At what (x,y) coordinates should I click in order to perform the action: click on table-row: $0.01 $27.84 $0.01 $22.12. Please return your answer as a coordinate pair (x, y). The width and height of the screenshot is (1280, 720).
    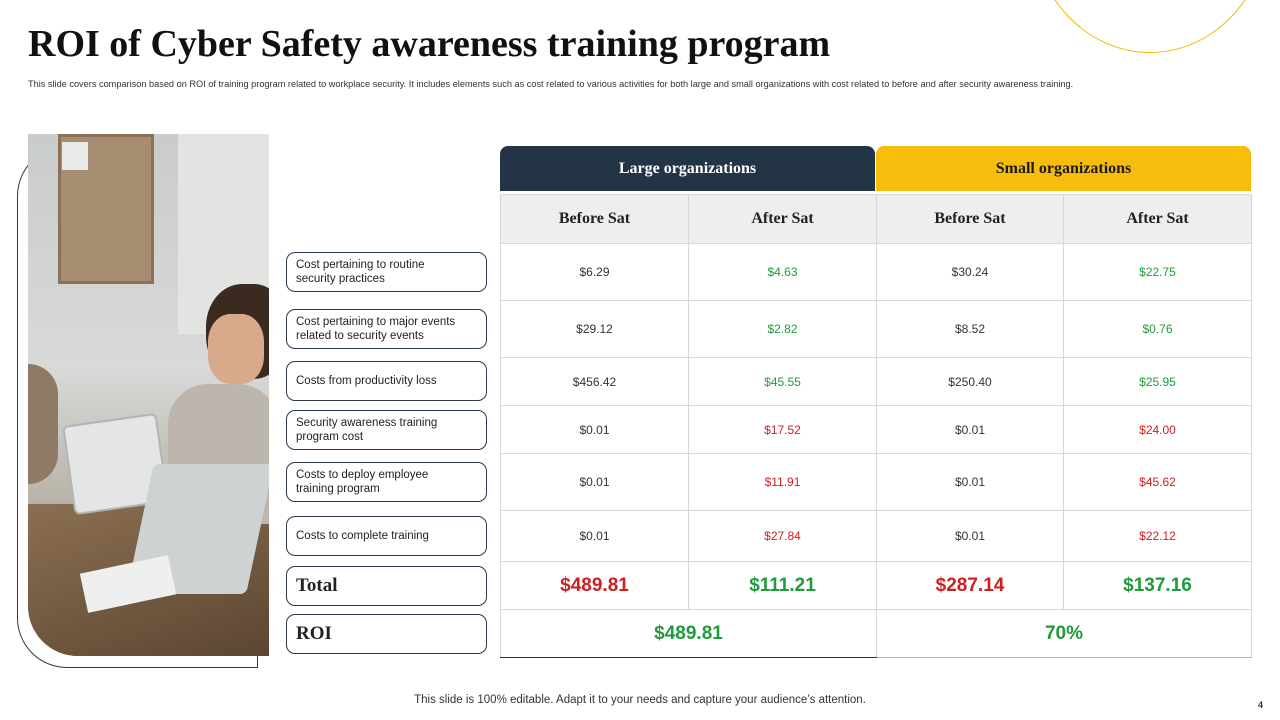
    Looking at the image, I should click on (876, 536).